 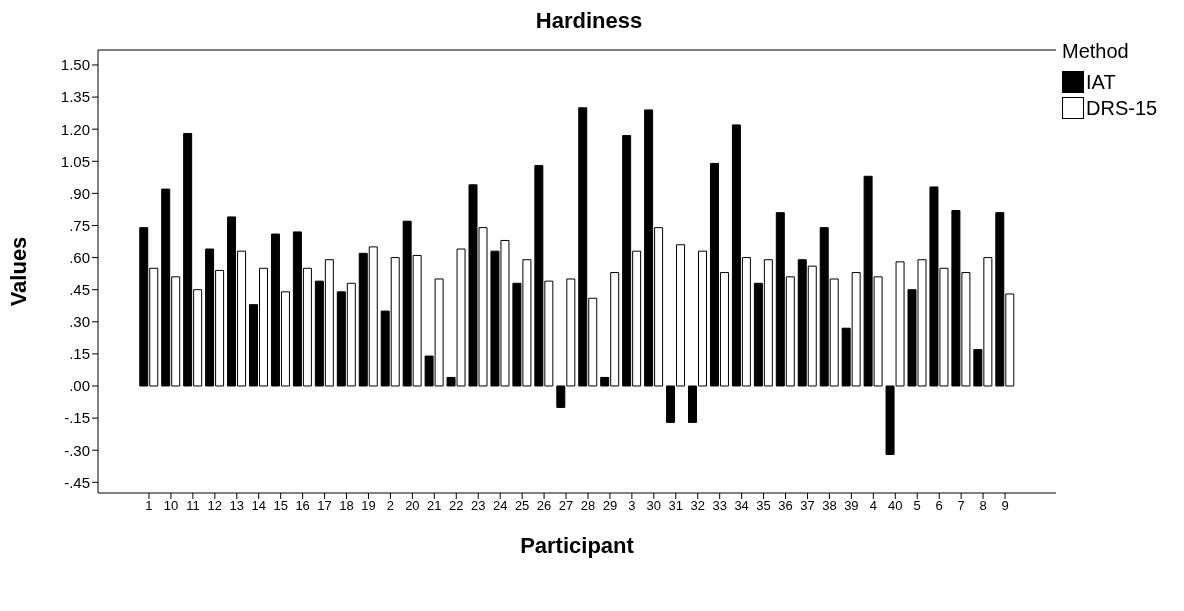 I want to click on y-tick-label: 1.35, so click(x=75, y=97).